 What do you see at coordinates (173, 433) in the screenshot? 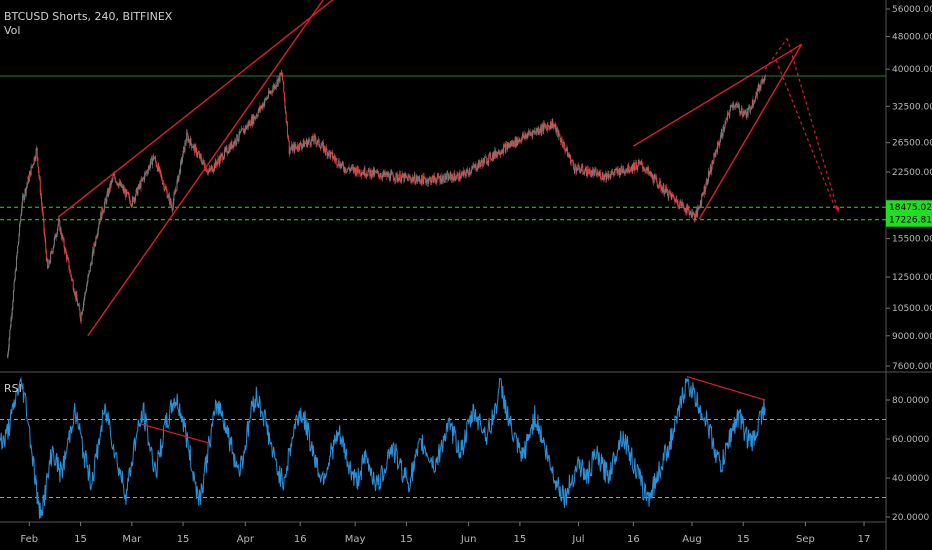
I see `rsi-divergence-line` at bounding box center [173, 433].